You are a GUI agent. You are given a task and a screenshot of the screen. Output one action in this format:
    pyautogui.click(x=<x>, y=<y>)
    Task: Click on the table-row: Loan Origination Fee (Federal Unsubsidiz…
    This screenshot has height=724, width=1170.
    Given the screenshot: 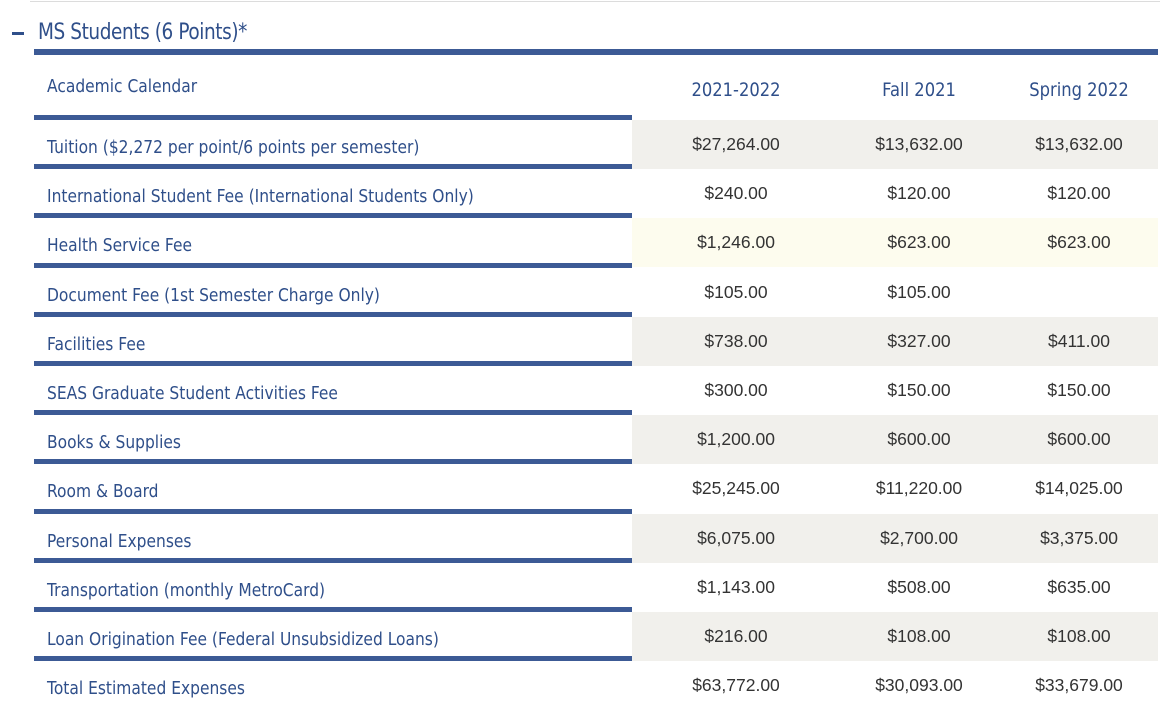 What is the action you would take?
    pyautogui.click(x=596, y=634)
    